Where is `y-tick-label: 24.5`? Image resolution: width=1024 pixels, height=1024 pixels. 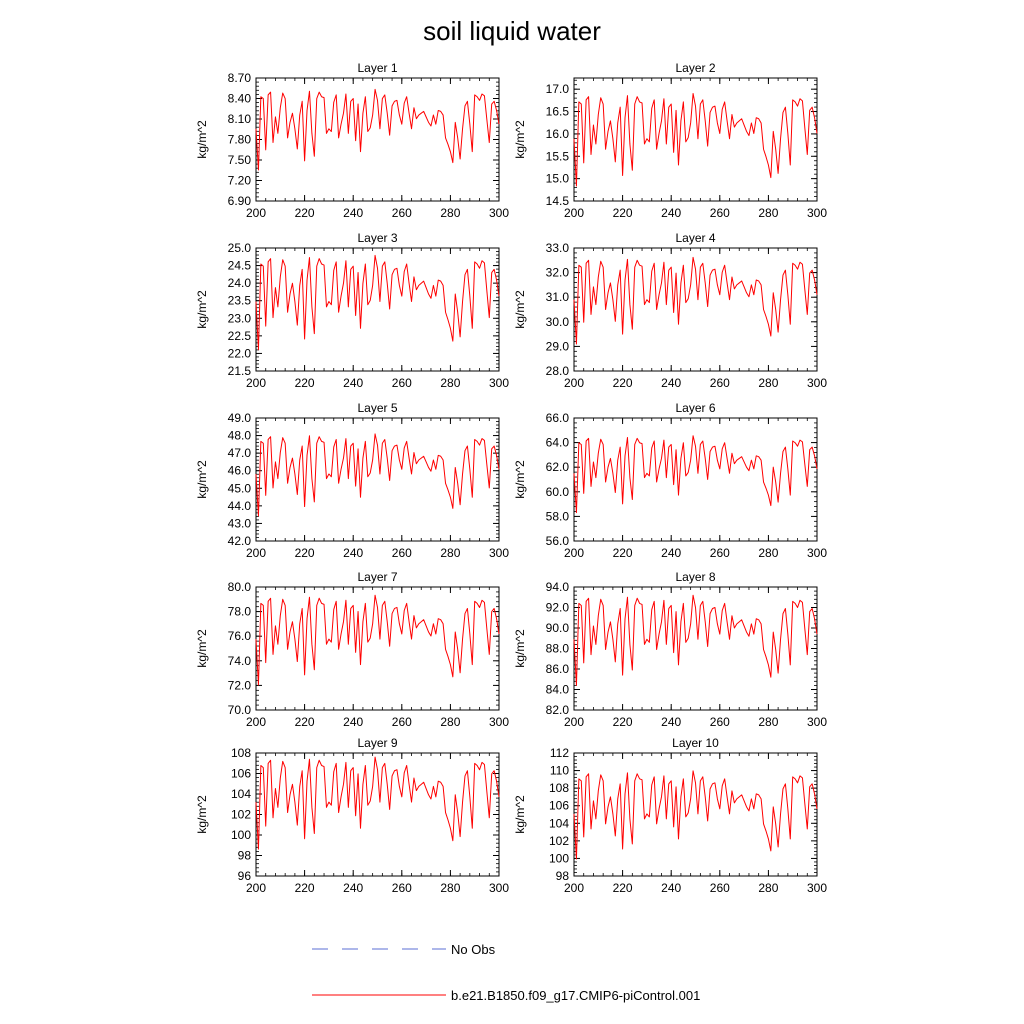
y-tick-label: 24.5 is located at coordinates (240, 266).